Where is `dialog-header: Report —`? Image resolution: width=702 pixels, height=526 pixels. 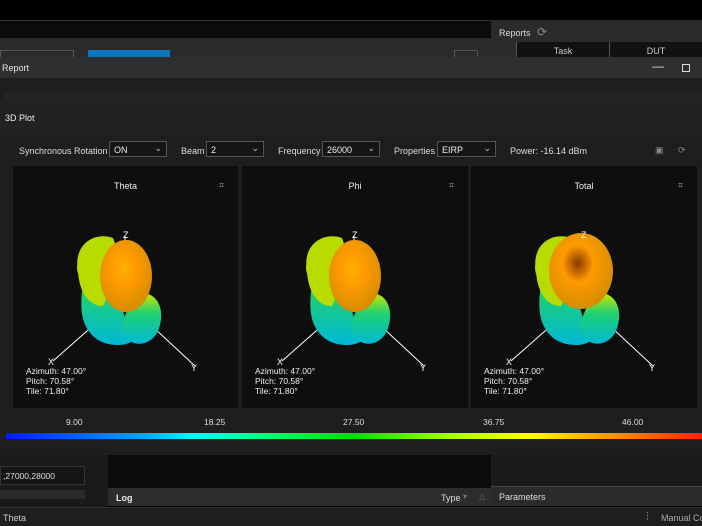 dialog-header: Report — is located at coordinates (351, 67).